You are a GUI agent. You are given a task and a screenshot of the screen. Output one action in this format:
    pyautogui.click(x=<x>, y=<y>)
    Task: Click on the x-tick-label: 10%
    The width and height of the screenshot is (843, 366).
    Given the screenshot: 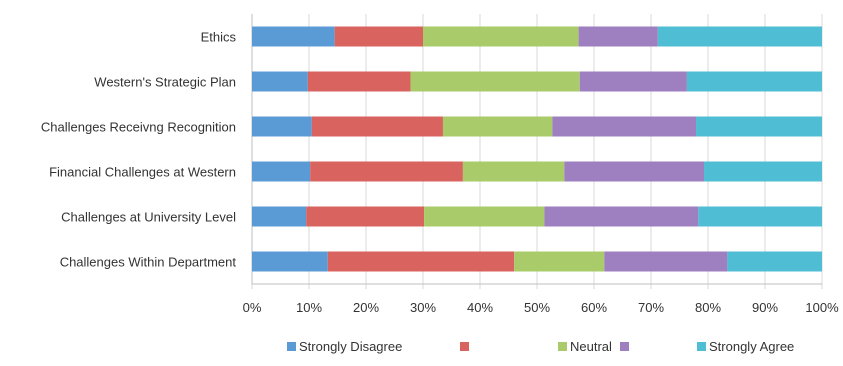 What is the action you would take?
    pyautogui.click(x=309, y=307)
    